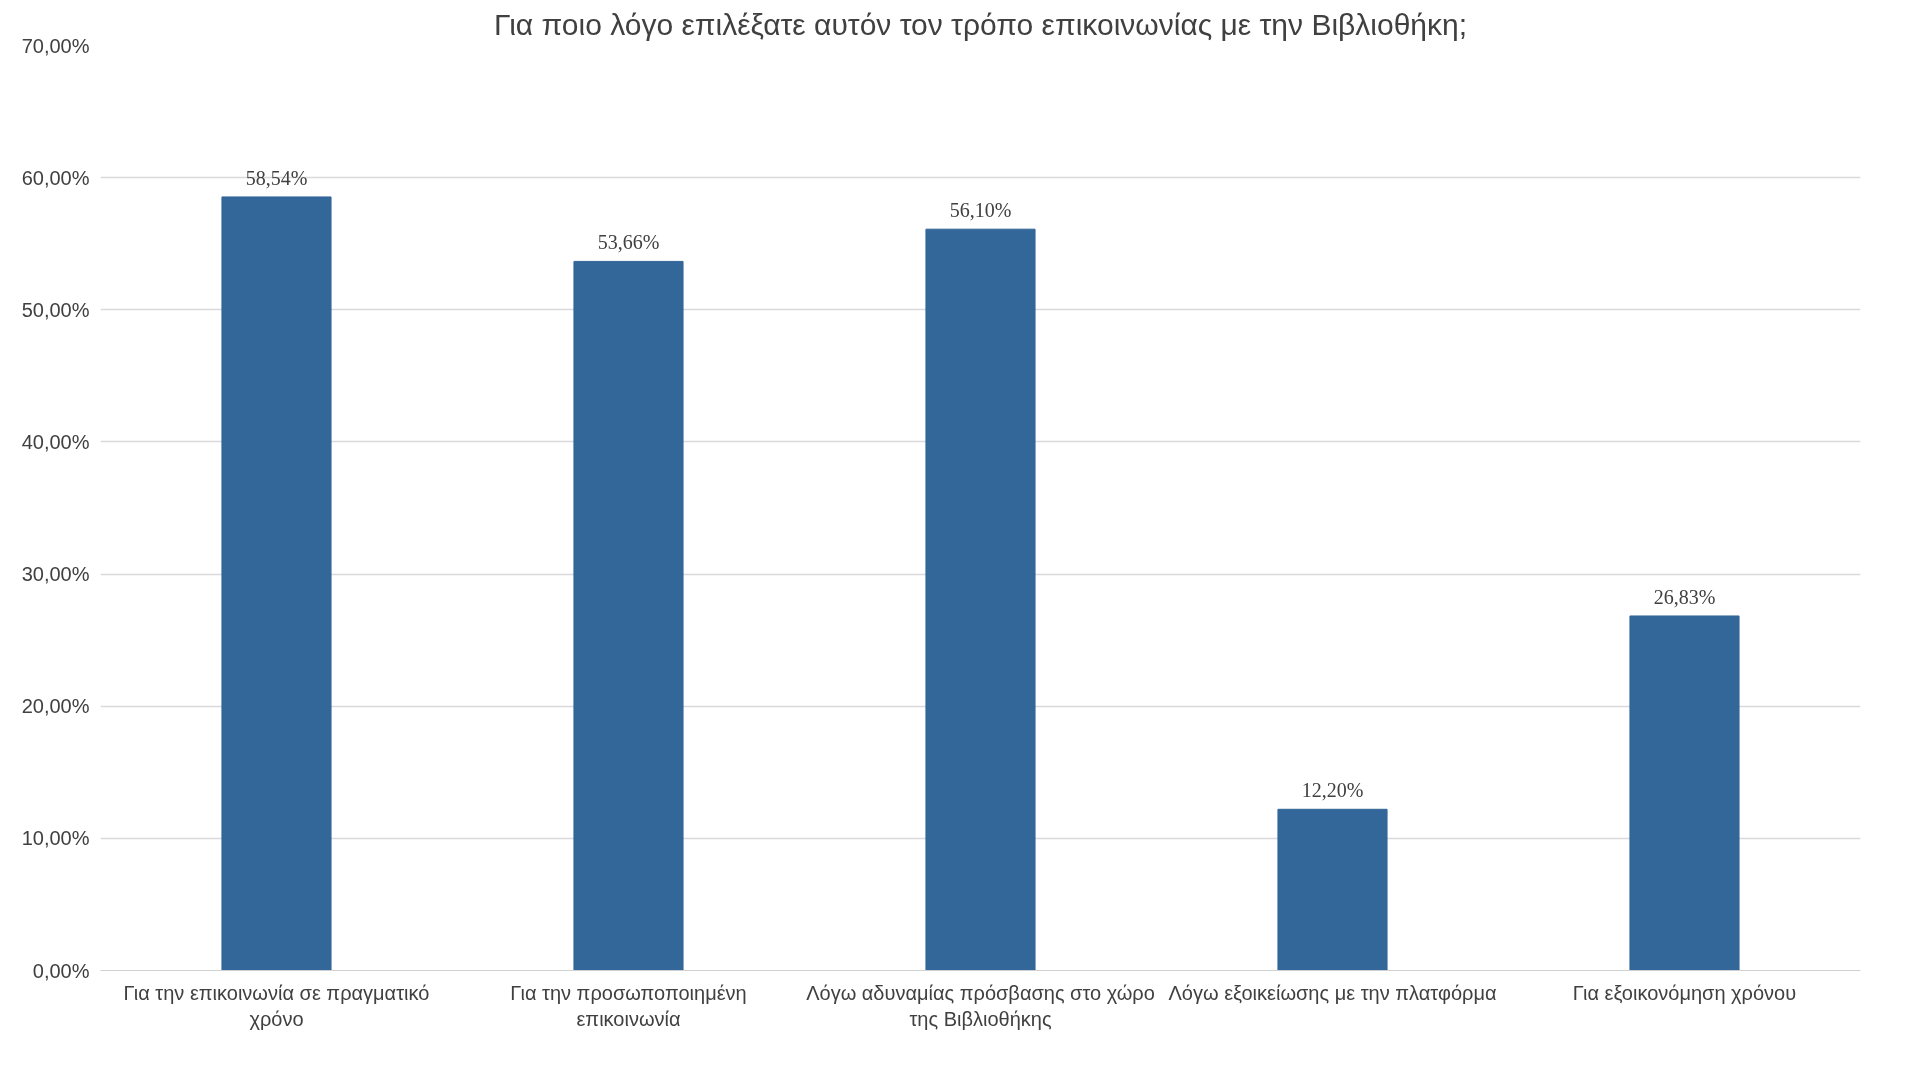 Image resolution: width=1920 pixels, height=1080 pixels. I want to click on y-tick-label: 60,00%, so click(55, 177).